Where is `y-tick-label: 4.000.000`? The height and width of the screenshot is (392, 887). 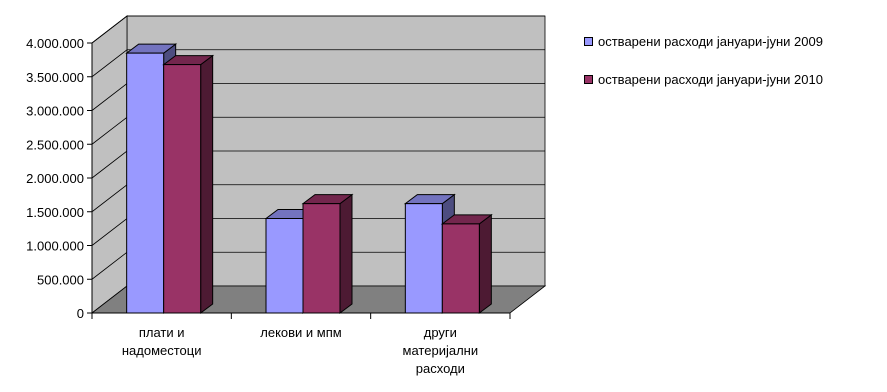 y-tick-label: 4.000.000 is located at coordinates (55, 43).